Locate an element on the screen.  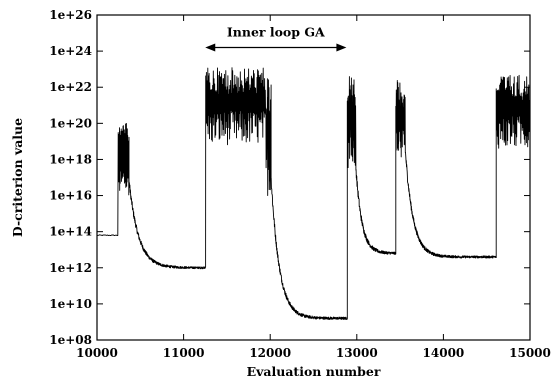
y-axis-title: D-criterion value is located at coordinates (17, 177).